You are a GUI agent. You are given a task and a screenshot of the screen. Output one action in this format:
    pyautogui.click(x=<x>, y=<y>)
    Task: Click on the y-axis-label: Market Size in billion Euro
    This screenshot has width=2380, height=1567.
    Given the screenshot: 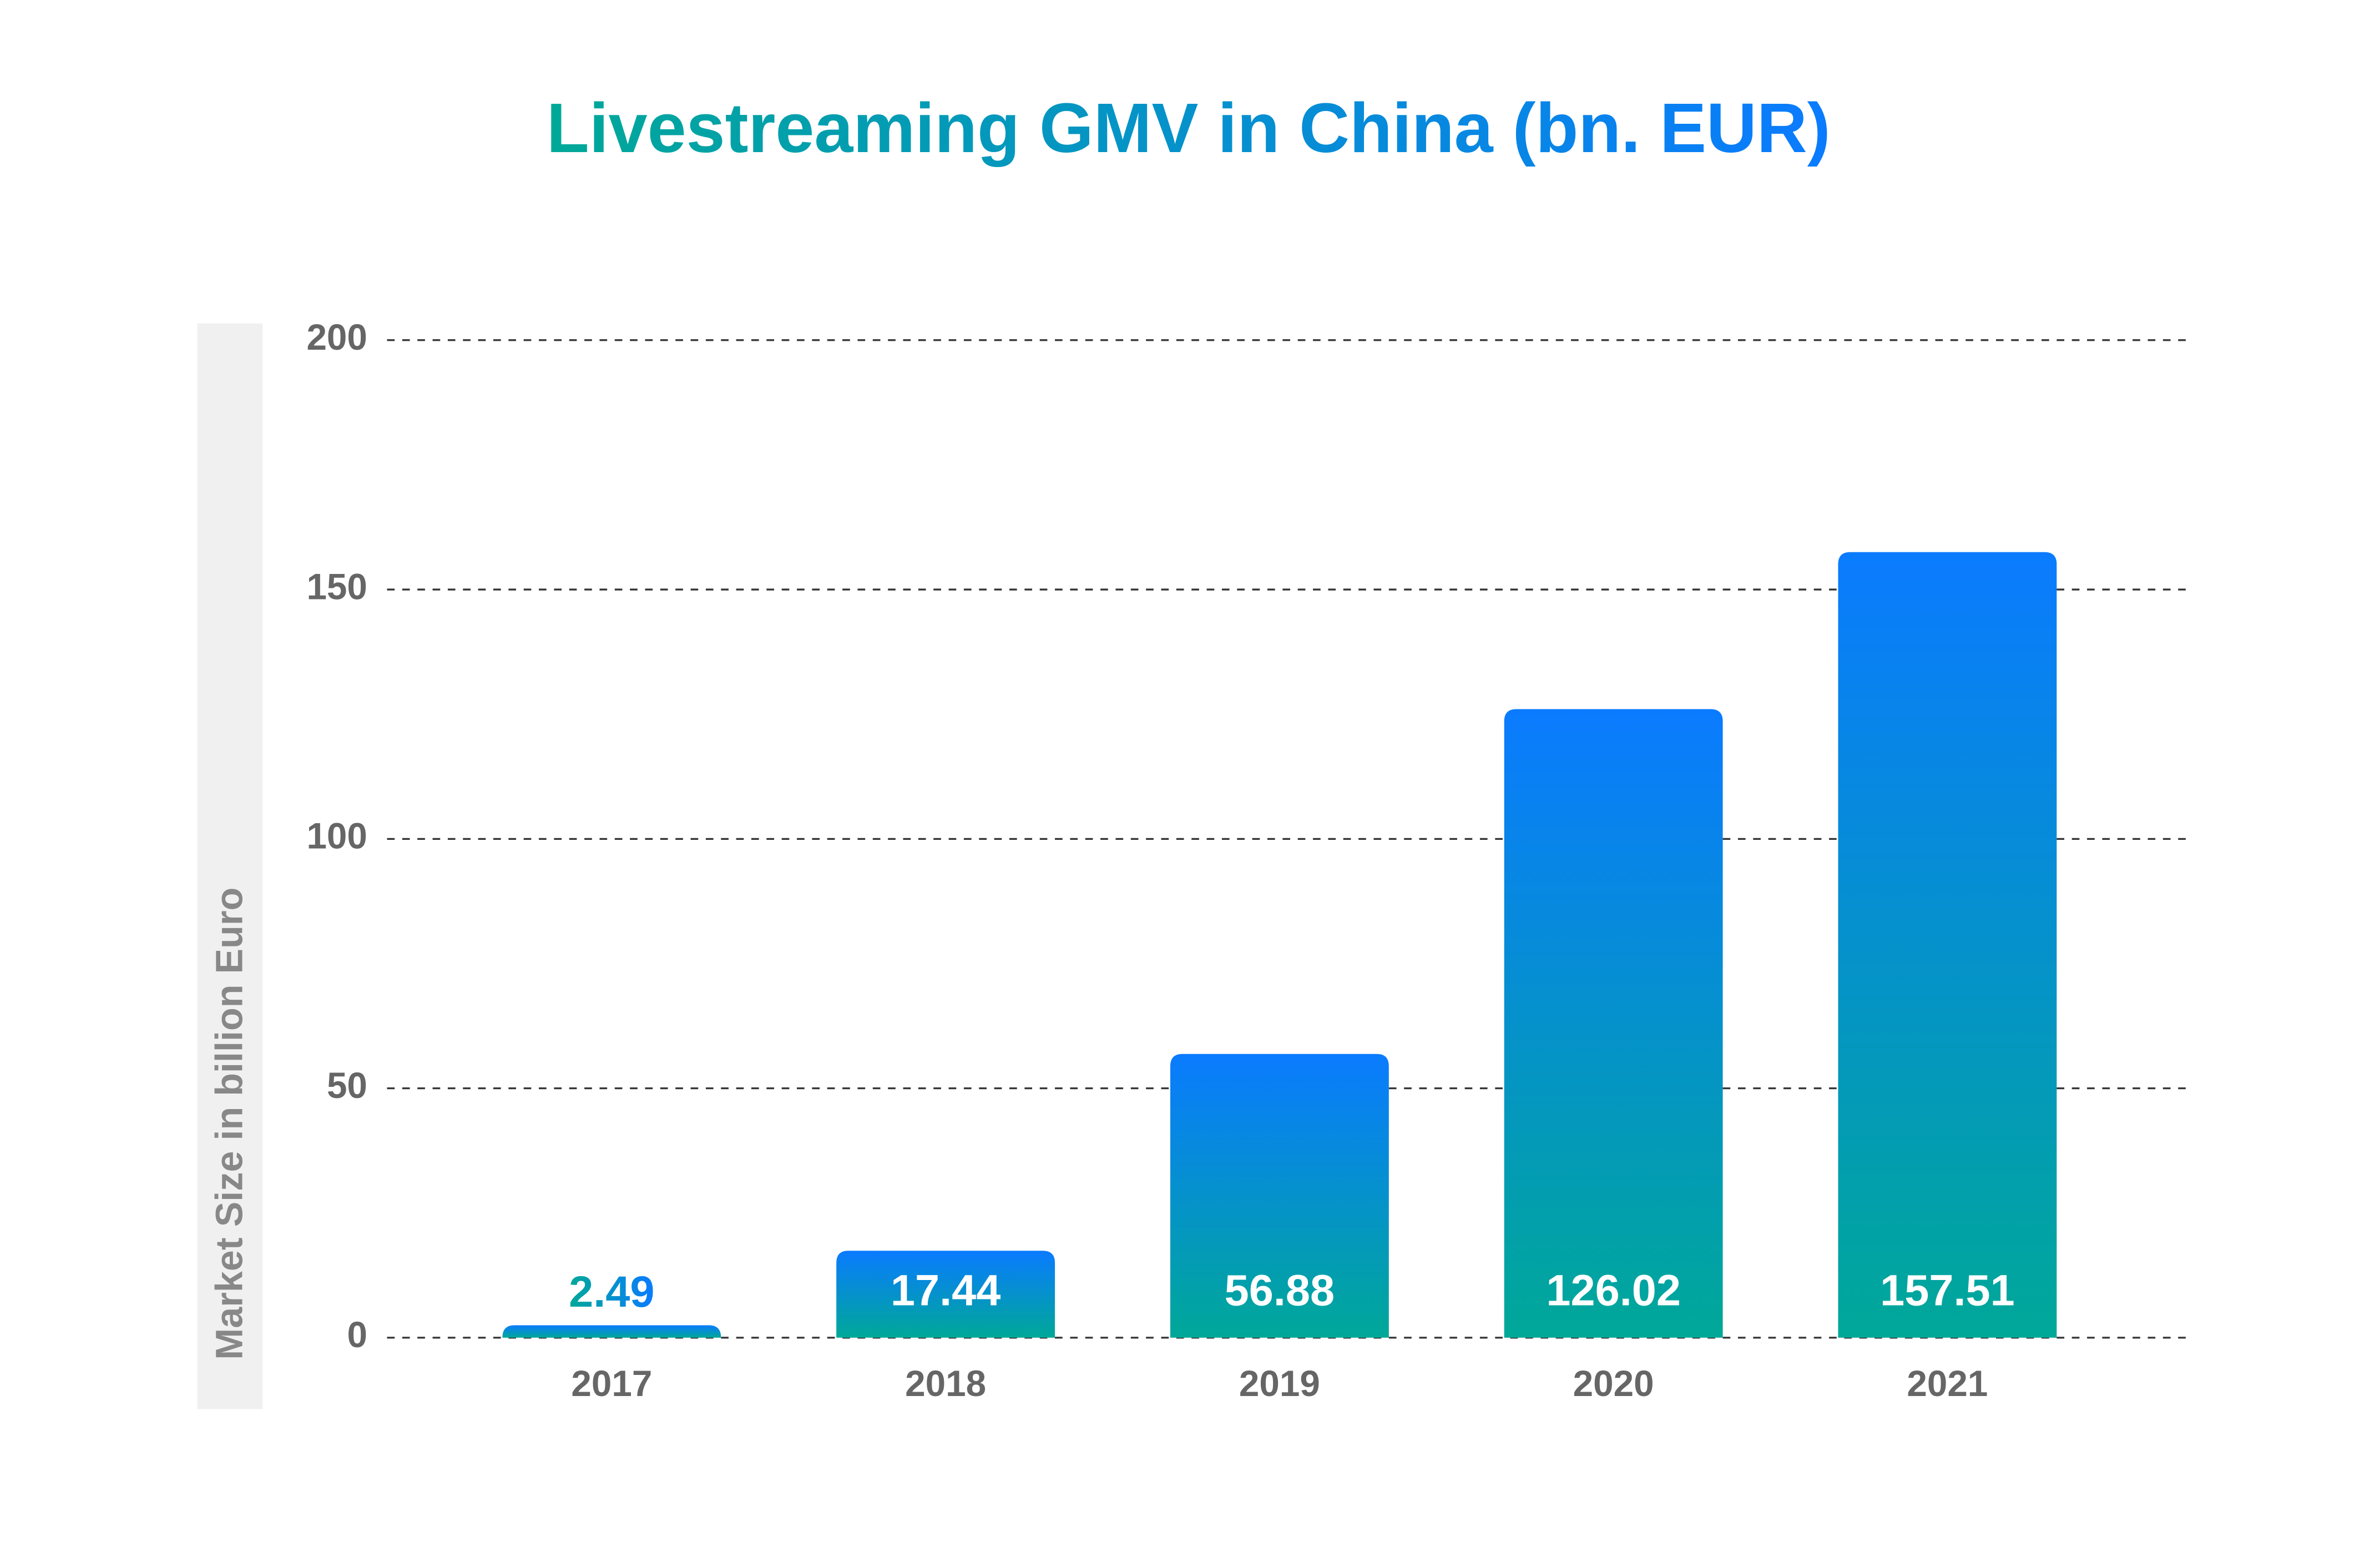 What is the action you would take?
    pyautogui.click(x=230, y=1124)
    